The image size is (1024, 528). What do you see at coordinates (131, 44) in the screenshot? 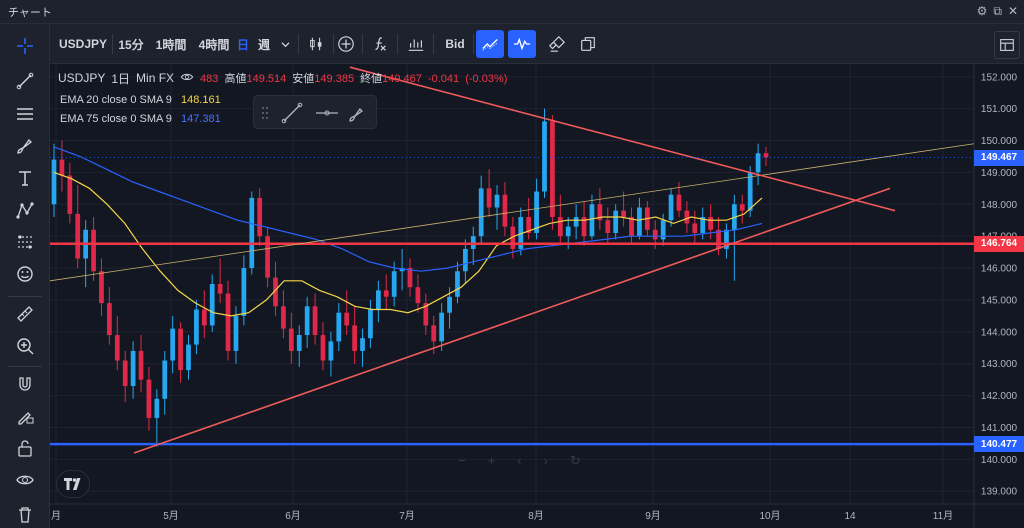
I see `timeframe-15m: 15分` at bounding box center [131, 44].